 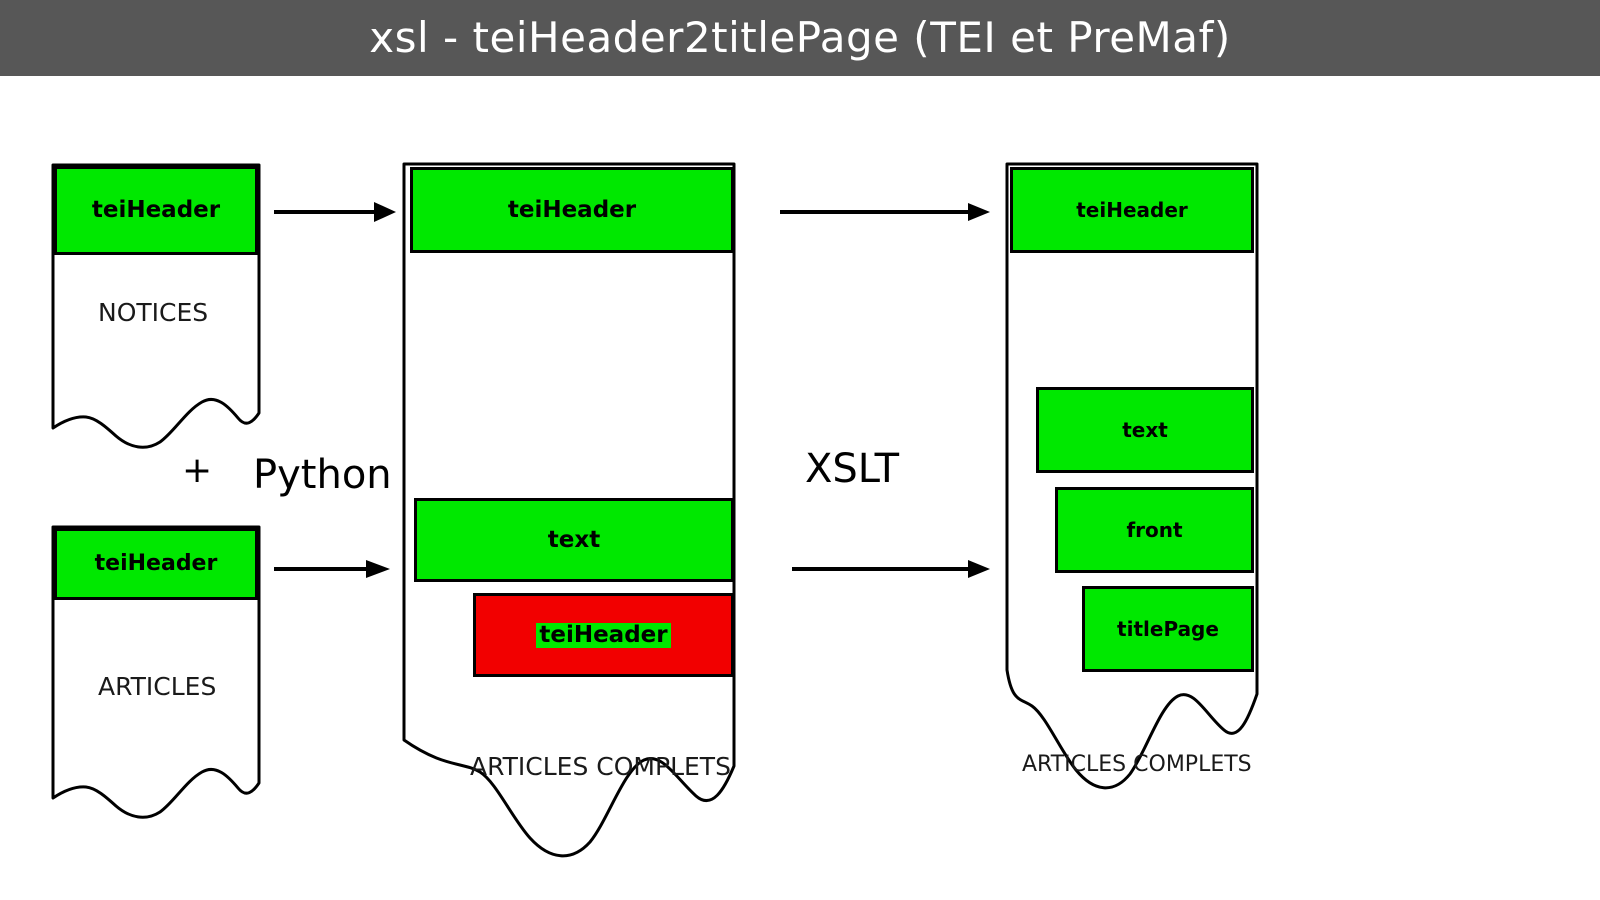 I want to click on document-caption: ARTICLES, so click(x=157, y=686).